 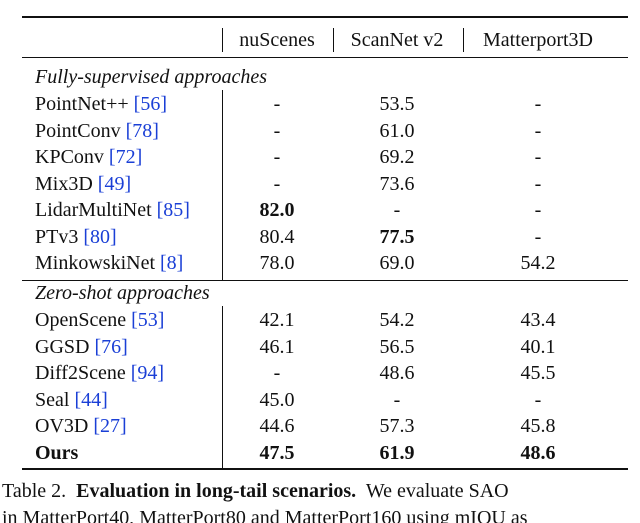 I want to click on method-cell: PTv3 [80], so click(x=76, y=237).